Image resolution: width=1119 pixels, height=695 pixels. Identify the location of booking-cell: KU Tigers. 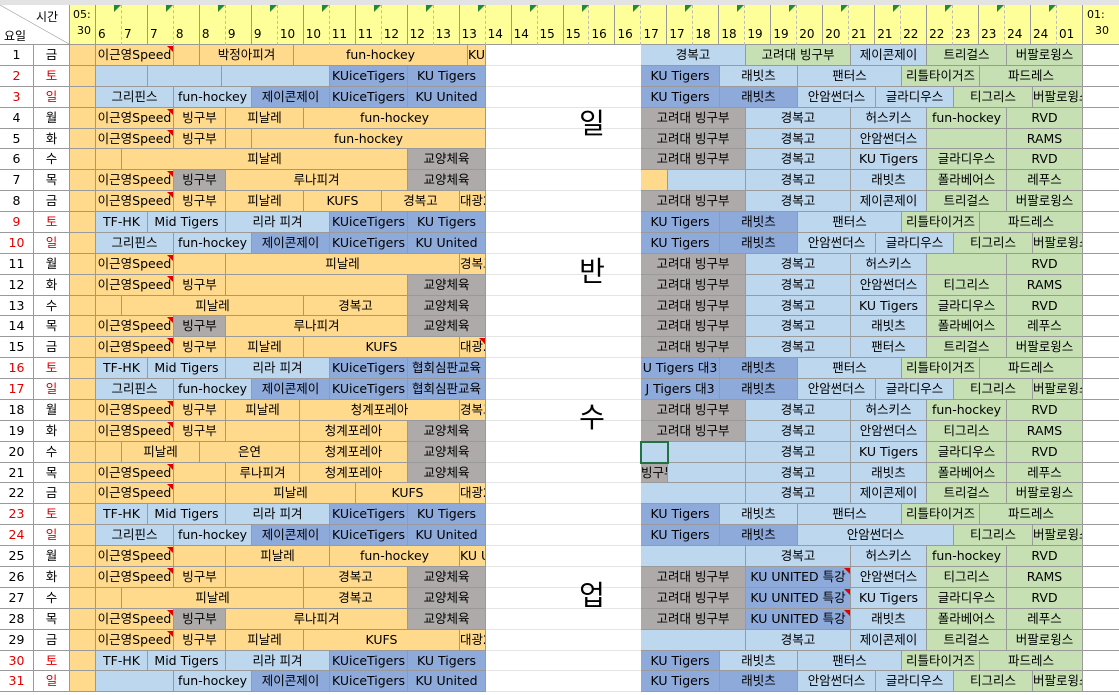
(447, 515).